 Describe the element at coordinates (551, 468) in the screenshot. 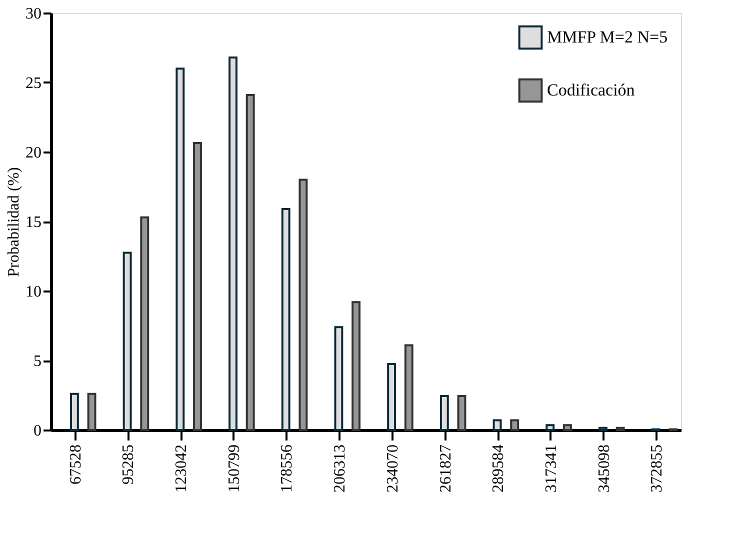

I see `x-tick-label: 317341` at that location.